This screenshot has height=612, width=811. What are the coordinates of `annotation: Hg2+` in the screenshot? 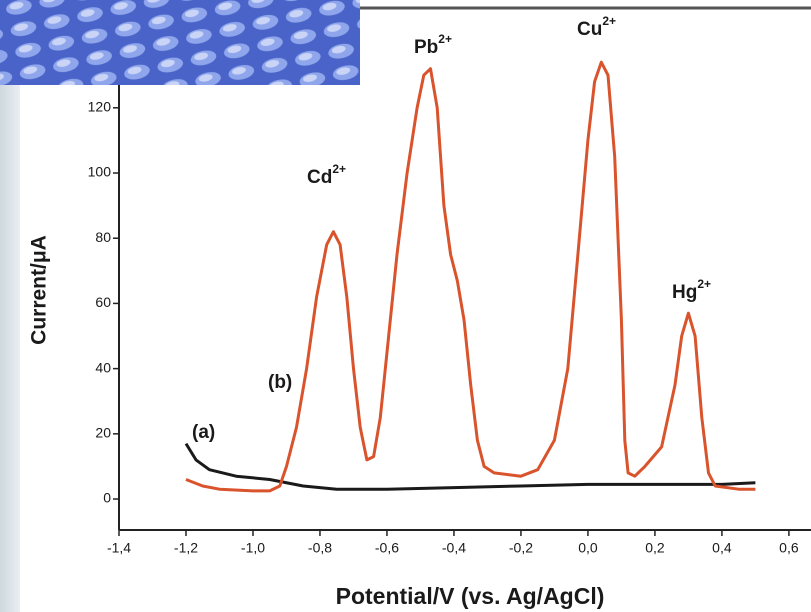 It's located at (691, 290).